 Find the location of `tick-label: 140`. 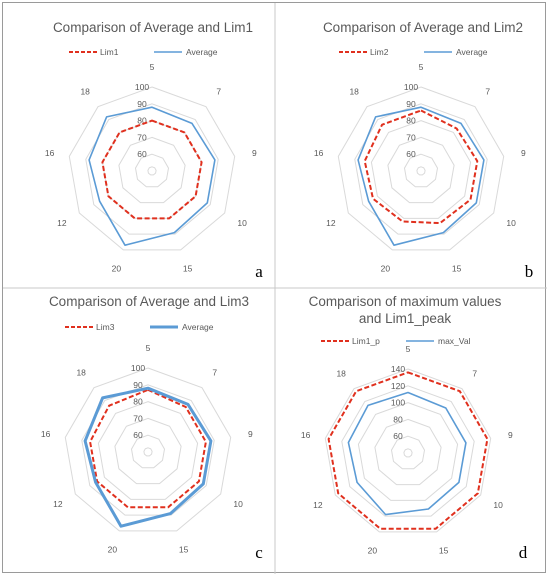

tick-label: 140 is located at coordinates (398, 369).